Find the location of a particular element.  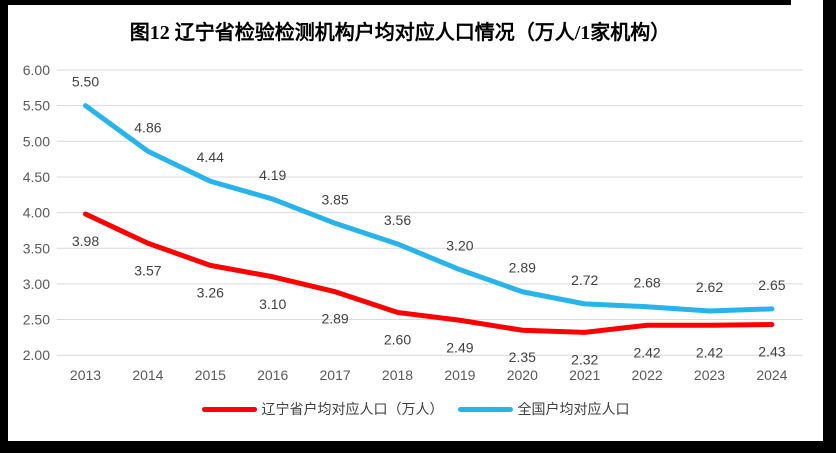

y-axis-tick-label: 2.50 is located at coordinates (36, 320).